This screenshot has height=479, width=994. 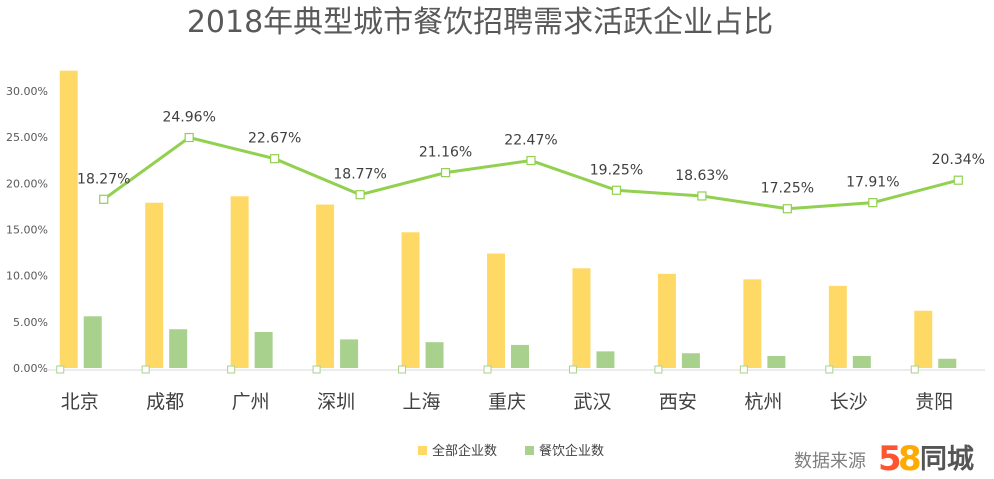 What do you see at coordinates (763, 402) in the screenshot?
I see `x-tick-label: 杭州` at bounding box center [763, 402].